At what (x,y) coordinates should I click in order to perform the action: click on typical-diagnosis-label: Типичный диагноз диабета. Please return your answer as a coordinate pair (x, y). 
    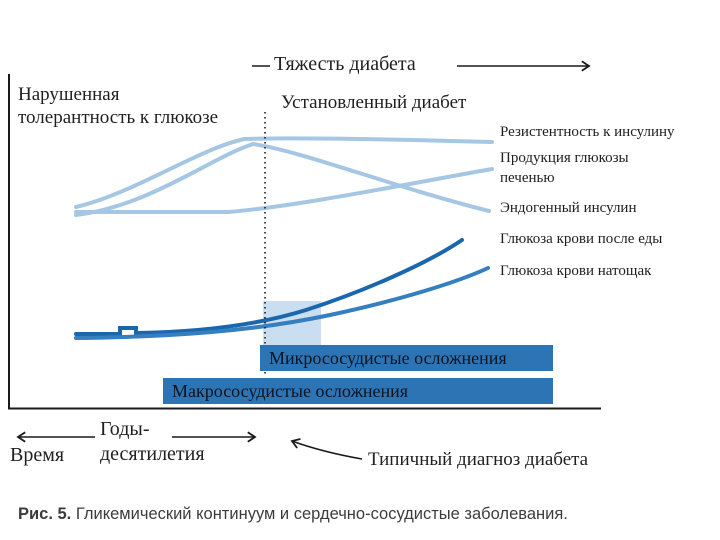
    Looking at the image, I should click on (478, 459).